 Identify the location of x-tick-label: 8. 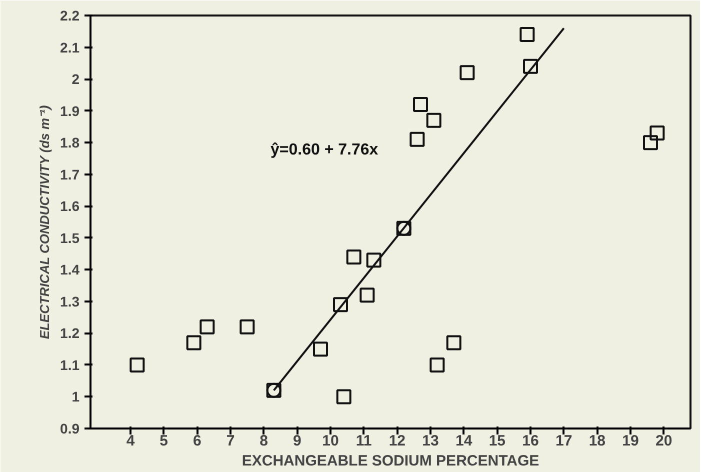
(264, 441).